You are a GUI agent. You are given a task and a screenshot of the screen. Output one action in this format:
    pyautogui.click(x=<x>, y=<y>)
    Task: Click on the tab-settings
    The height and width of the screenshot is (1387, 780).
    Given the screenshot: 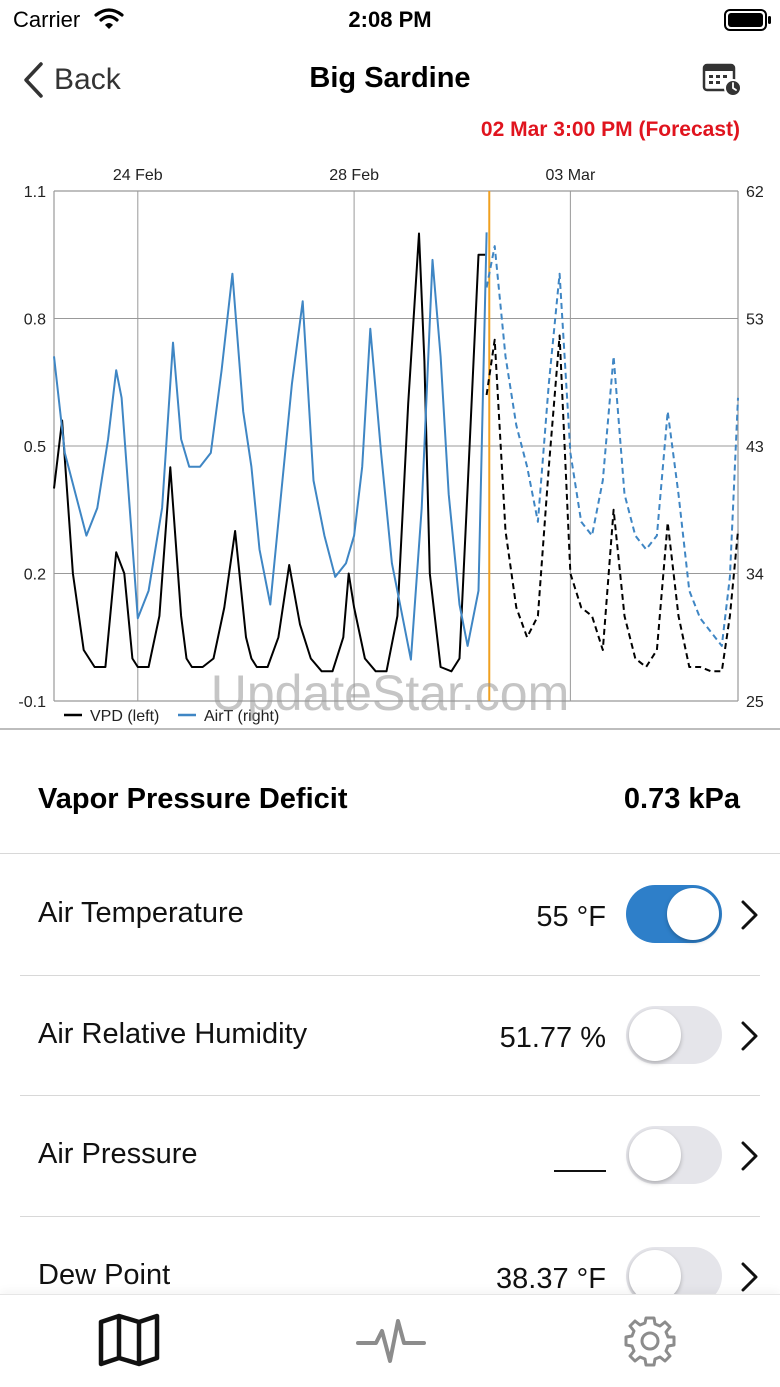 What is the action you would take?
    pyautogui.click(x=650, y=1343)
    